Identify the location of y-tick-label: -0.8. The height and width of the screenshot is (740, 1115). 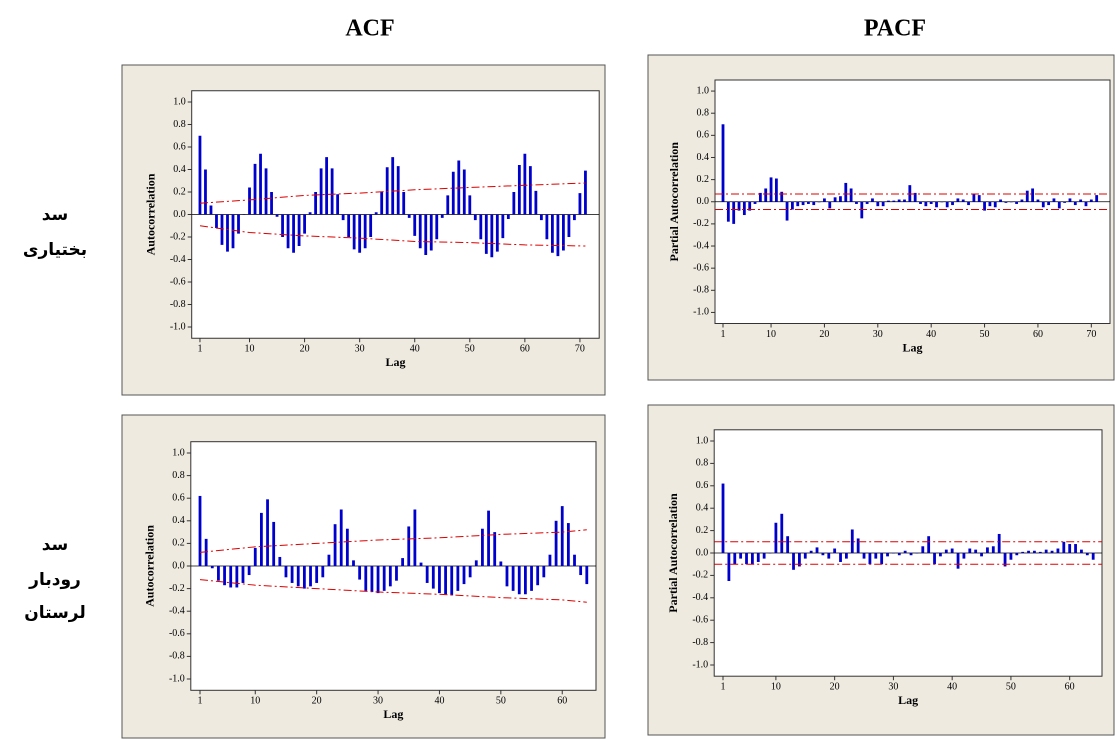
(701, 290).